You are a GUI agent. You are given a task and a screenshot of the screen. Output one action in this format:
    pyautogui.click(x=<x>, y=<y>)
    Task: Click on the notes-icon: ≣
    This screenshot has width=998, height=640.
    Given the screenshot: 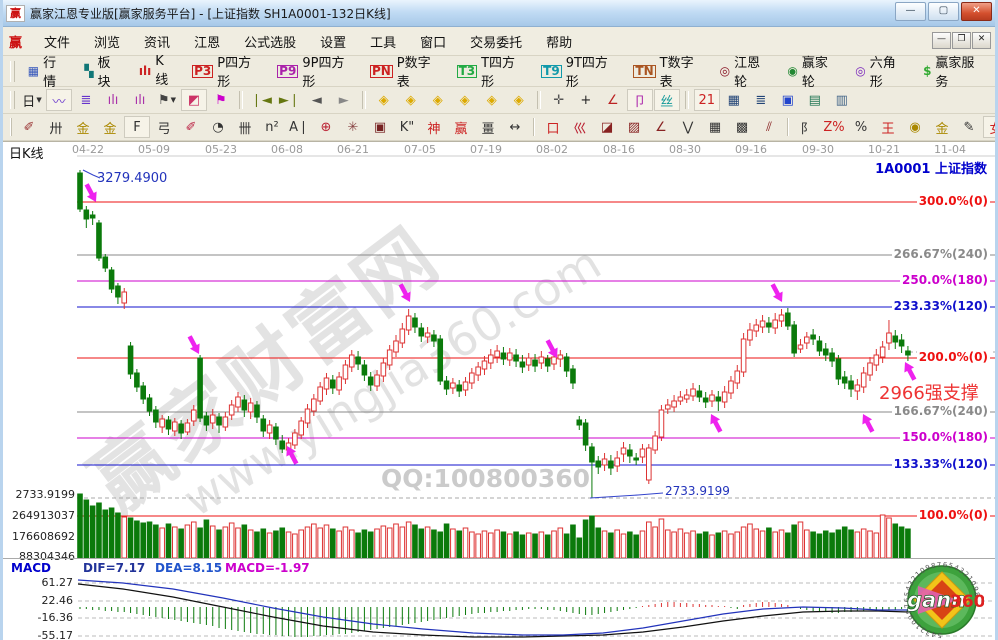 What is the action you would take?
    pyautogui.click(x=86, y=100)
    